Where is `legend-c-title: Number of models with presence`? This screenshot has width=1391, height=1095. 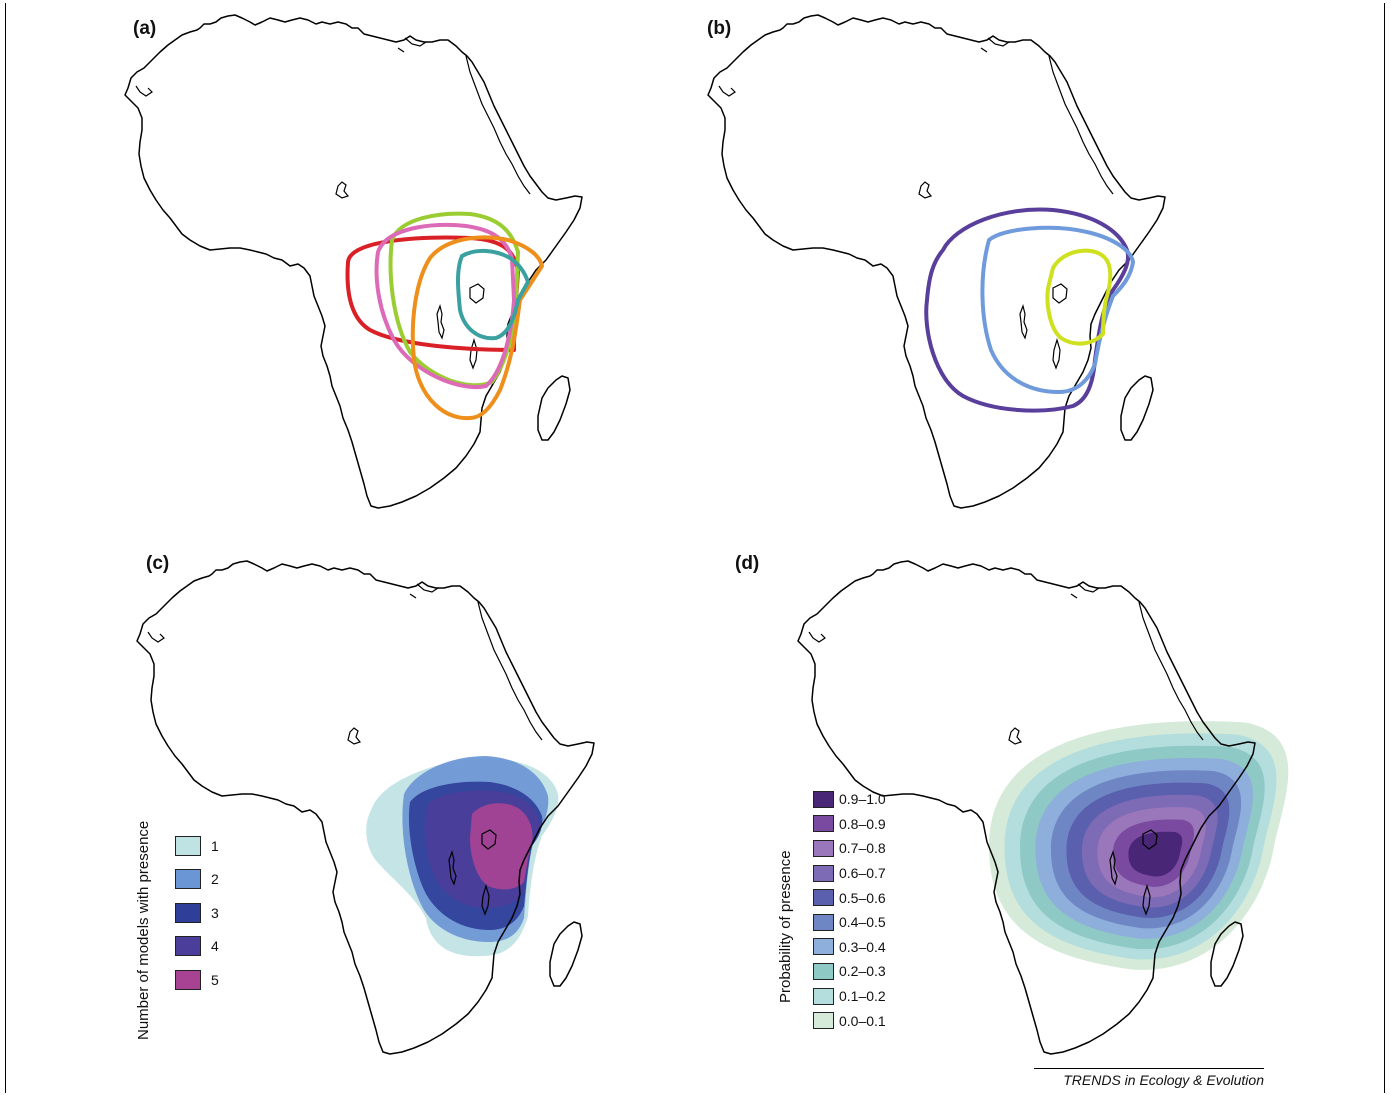
legend-c-title: Number of models with presence is located at coordinates (143, 930).